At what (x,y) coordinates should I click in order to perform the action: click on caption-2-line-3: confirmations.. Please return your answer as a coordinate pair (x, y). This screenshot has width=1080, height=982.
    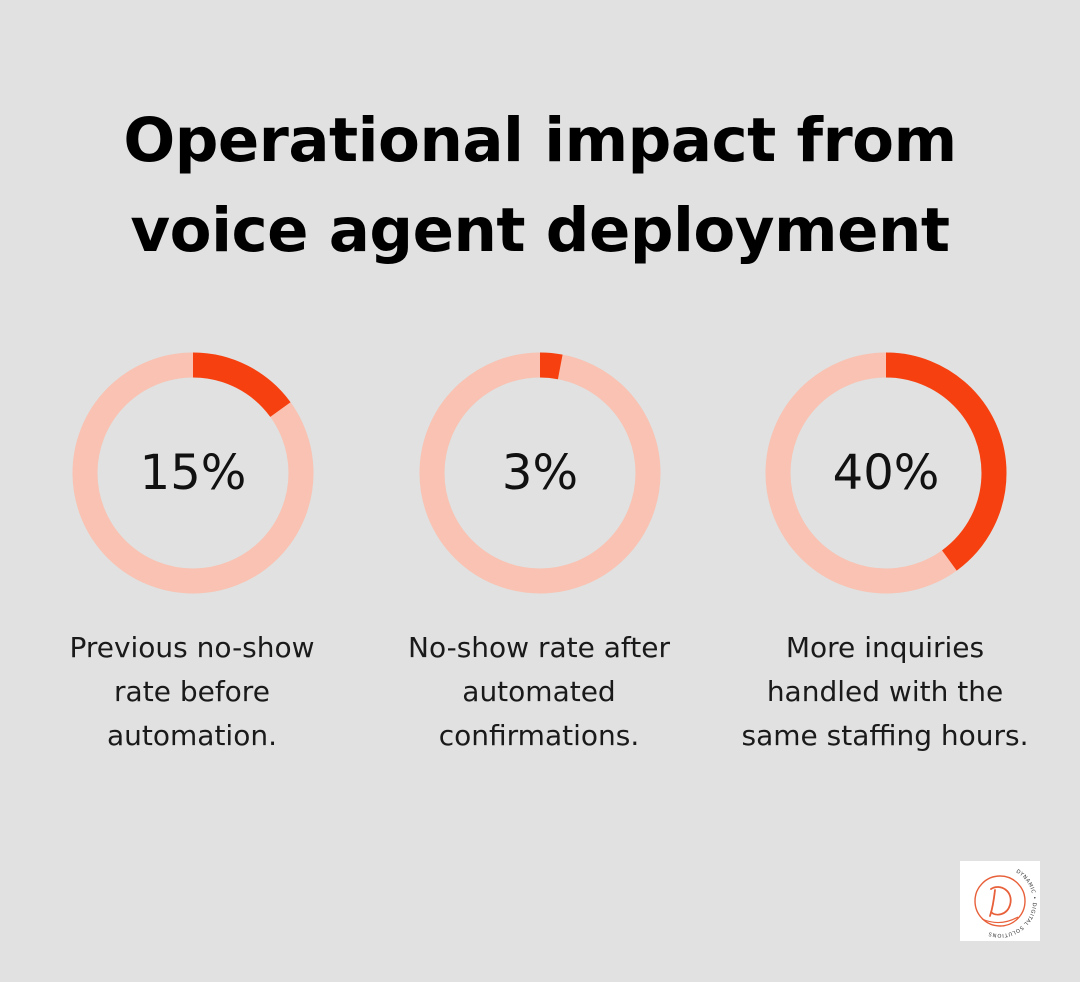
    Looking at the image, I should click on (539, 735).